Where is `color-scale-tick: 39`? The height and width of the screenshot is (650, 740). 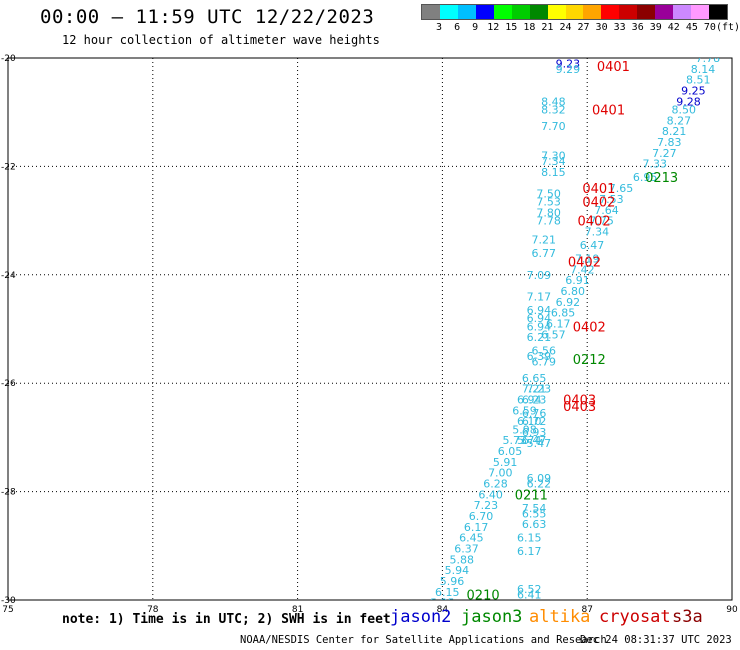 color-scale-tick: 39 is located at coordinates (655, 27).